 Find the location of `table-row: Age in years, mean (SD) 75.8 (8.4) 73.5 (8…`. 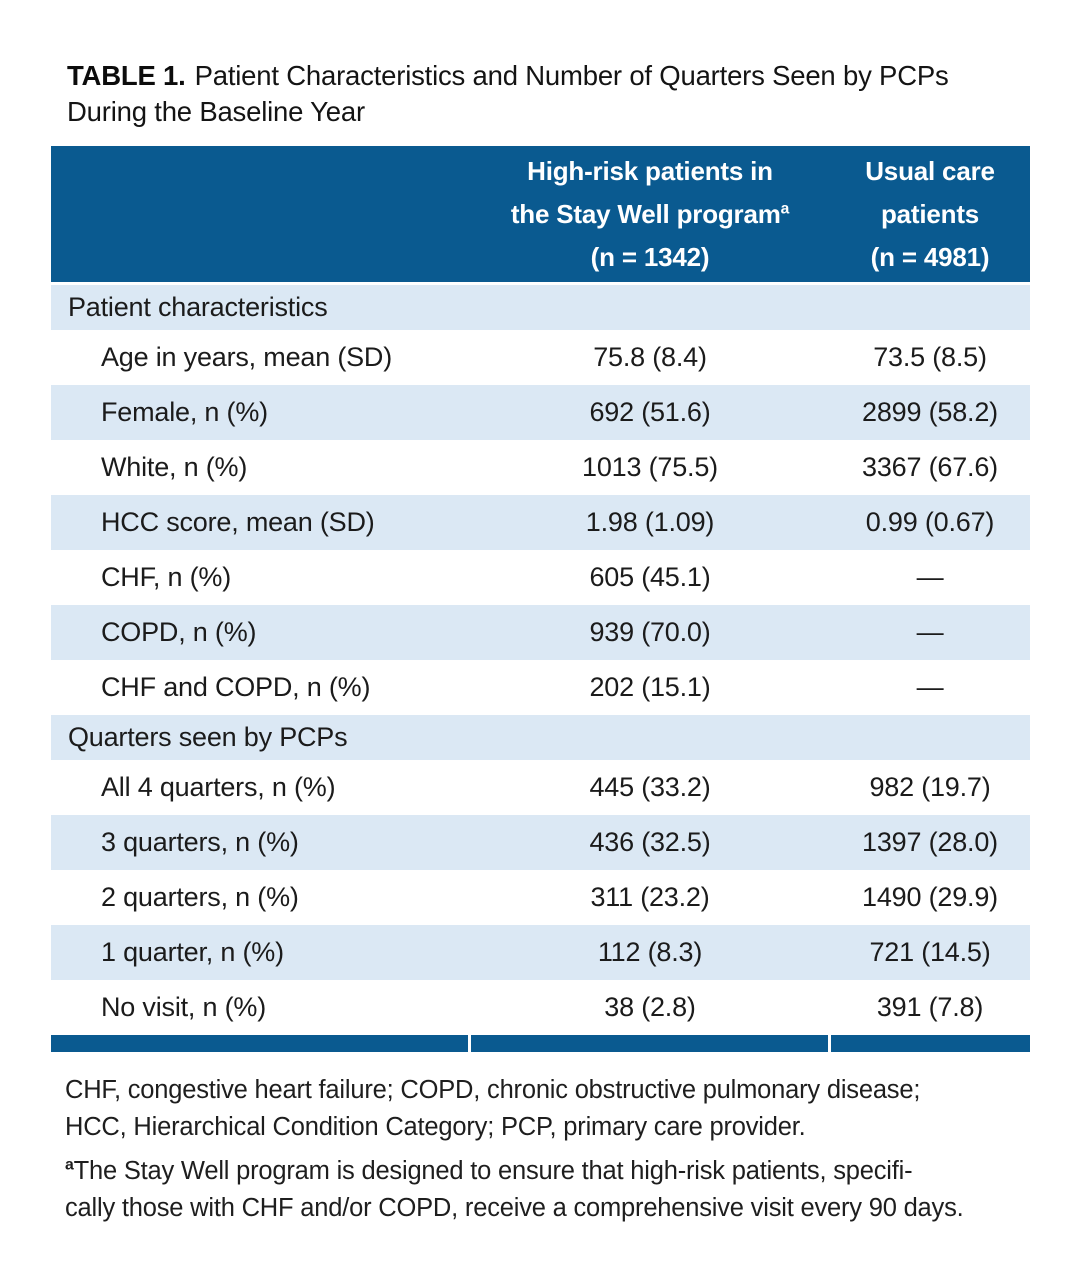

table-row: Age in years, mean (SD) 75.8 (8.4) 73.5 (8… is located at coordinates (540, 357).